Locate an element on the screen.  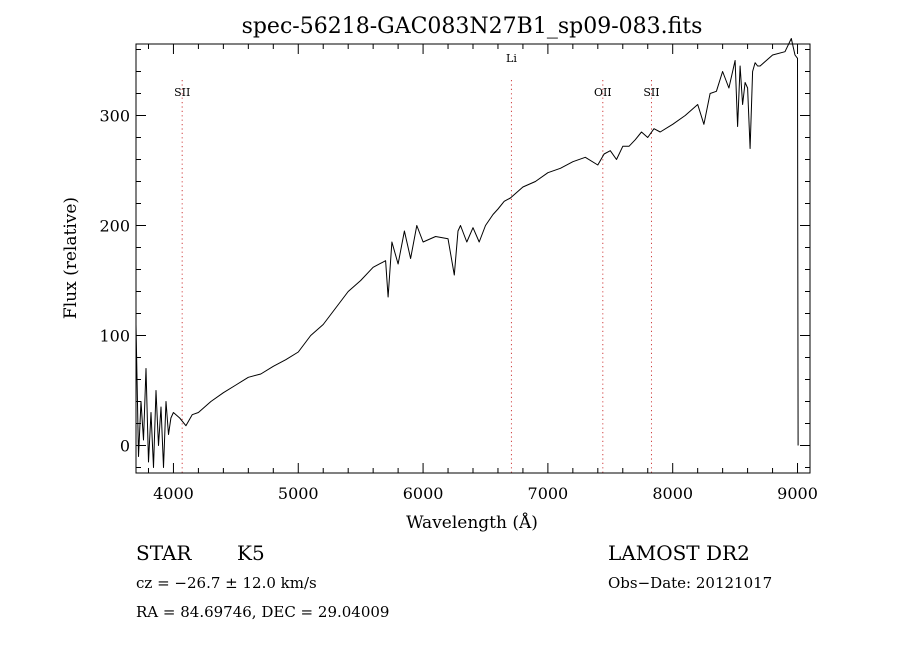
y-tick-label: 0 is located at coordinates (125, 446).